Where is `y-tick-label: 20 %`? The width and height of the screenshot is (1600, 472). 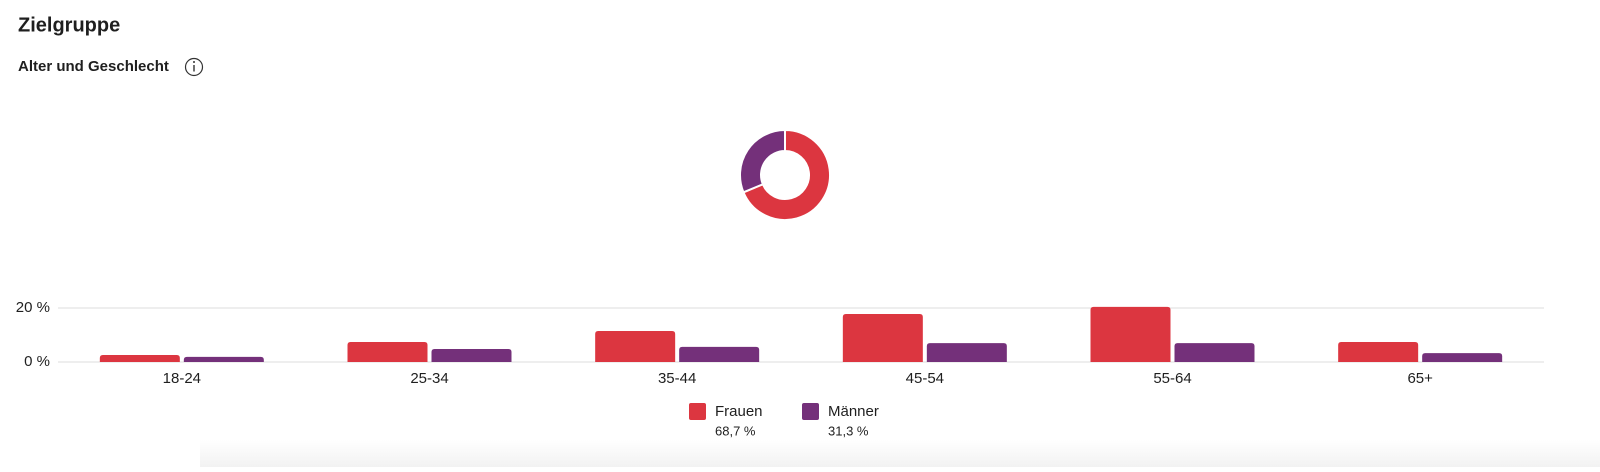 y-tick-label: 20 % is located at coordinates (33, 307).